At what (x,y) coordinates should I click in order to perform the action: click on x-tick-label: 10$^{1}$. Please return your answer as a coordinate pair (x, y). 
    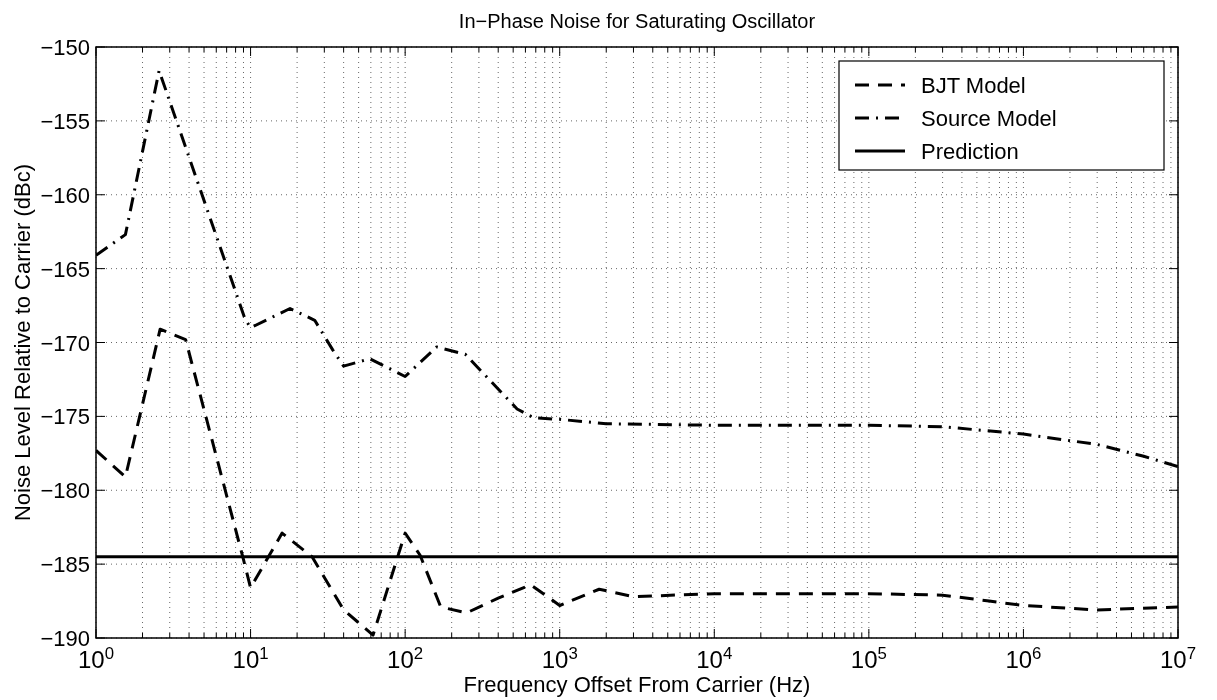
    Looking at the image, I should click on (250, 658).